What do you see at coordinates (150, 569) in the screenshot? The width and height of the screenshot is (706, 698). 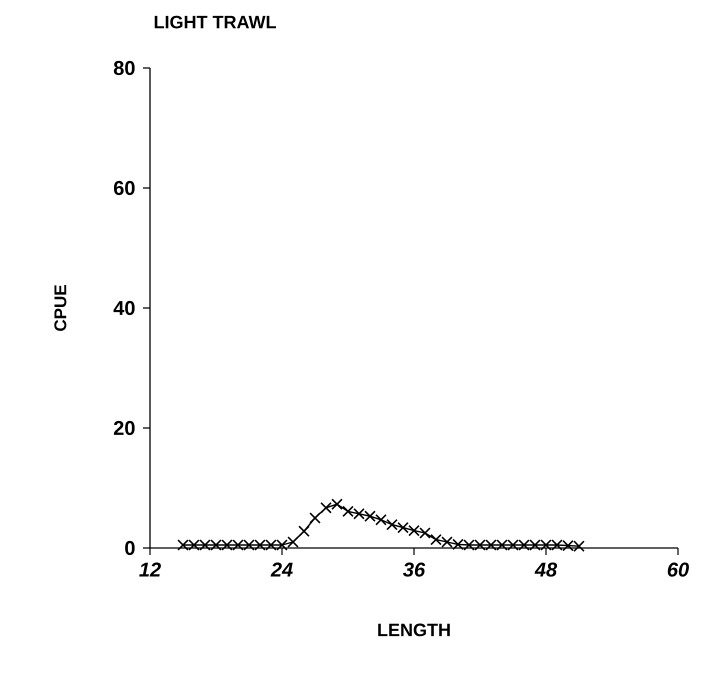 I see `x-tick-label: 12` at bounding box center [150, 569].